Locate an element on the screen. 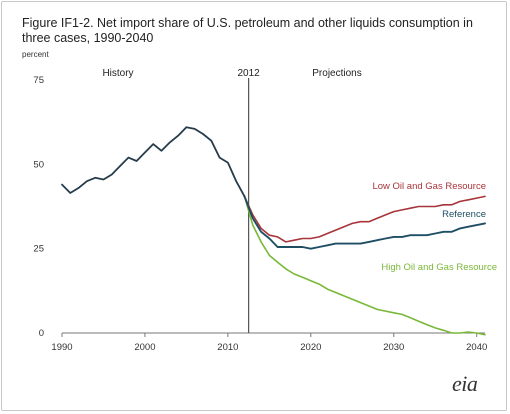 Image resolution: width=510 pixels, height=414 pixels. series-label-high: High Oil and Gas Resource is located at coordinates (439, 267).